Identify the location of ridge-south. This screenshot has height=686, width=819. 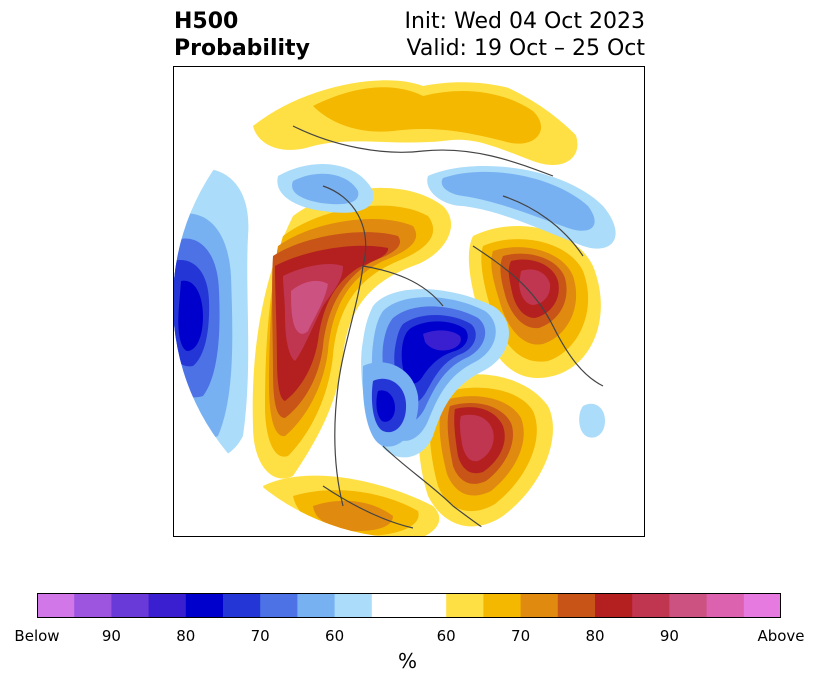
(353, 516).